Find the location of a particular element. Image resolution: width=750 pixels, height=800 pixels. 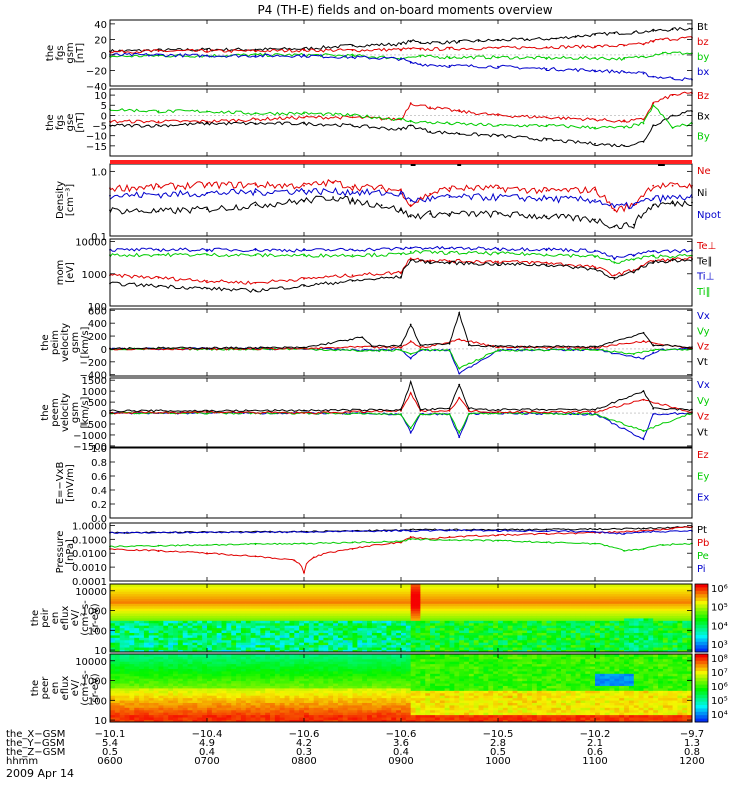

y-axis-label: eflux is located at coordinates (65, 618).